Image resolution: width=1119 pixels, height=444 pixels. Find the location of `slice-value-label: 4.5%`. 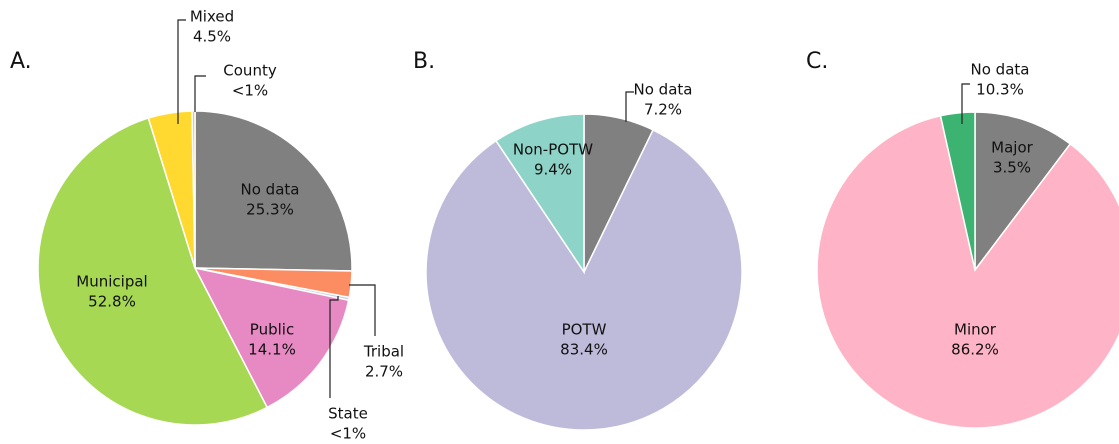

slice-value-label: 4.5% is located at coordinates (212, 37).